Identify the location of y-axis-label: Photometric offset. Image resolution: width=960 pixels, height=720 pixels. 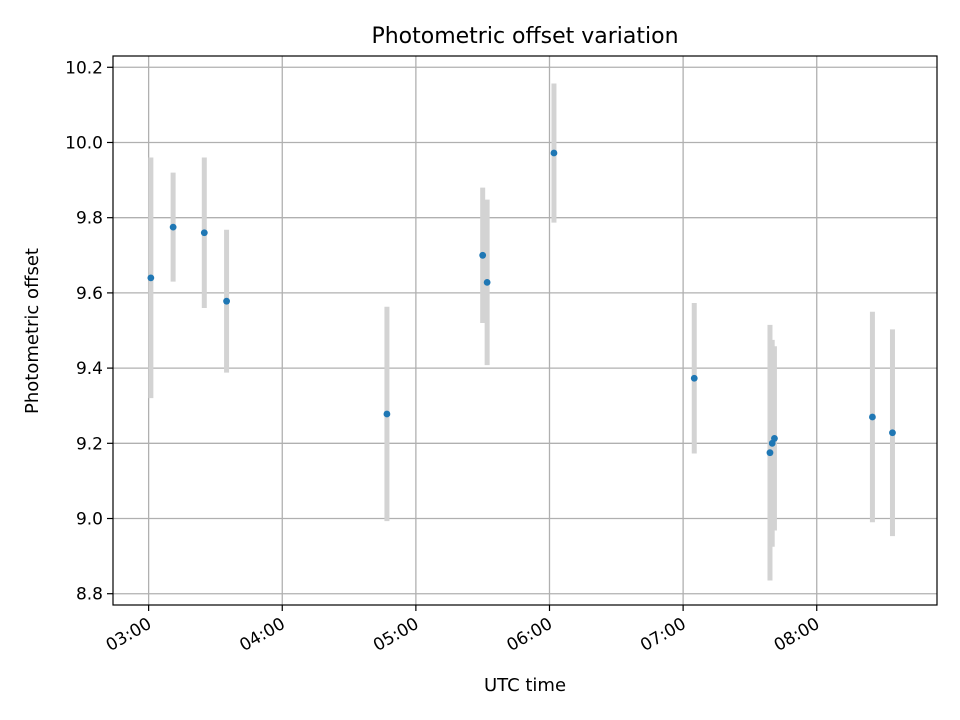
(32, 331).